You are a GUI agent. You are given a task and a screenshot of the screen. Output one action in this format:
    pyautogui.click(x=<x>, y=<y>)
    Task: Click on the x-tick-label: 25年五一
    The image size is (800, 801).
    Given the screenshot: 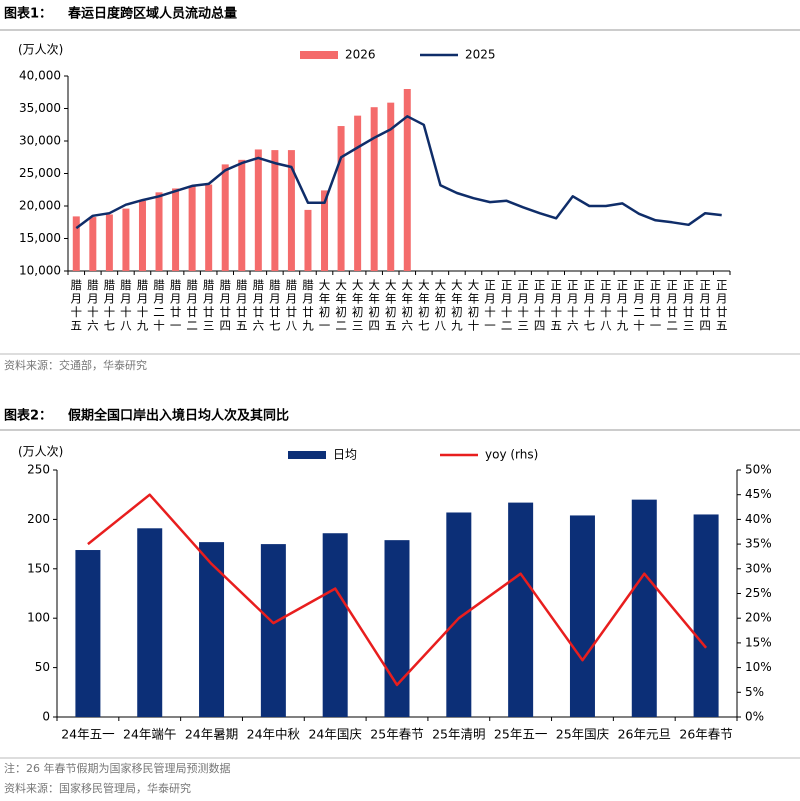 What is the action you would take?
    pyautogui.click(x=520, y=734)
    